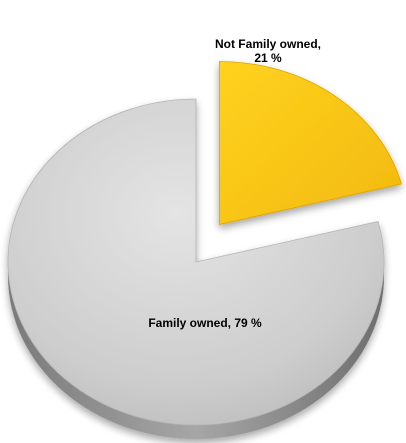  What do you see at coordinates (205, 323) in the screenshot?
I see `slice-label: Family owned, 79 %` at bounding box center [205, 323].